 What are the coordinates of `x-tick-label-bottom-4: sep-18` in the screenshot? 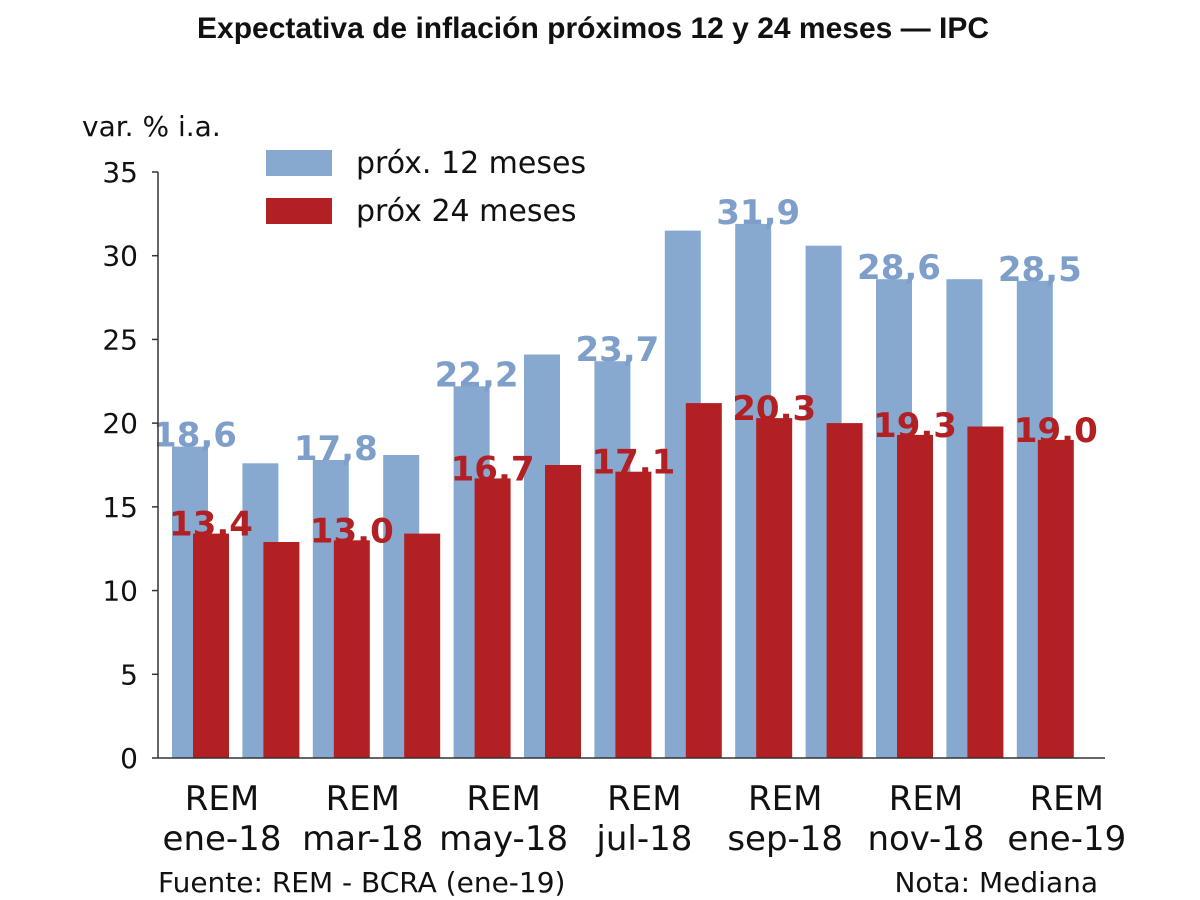 It's located at (785, 839).